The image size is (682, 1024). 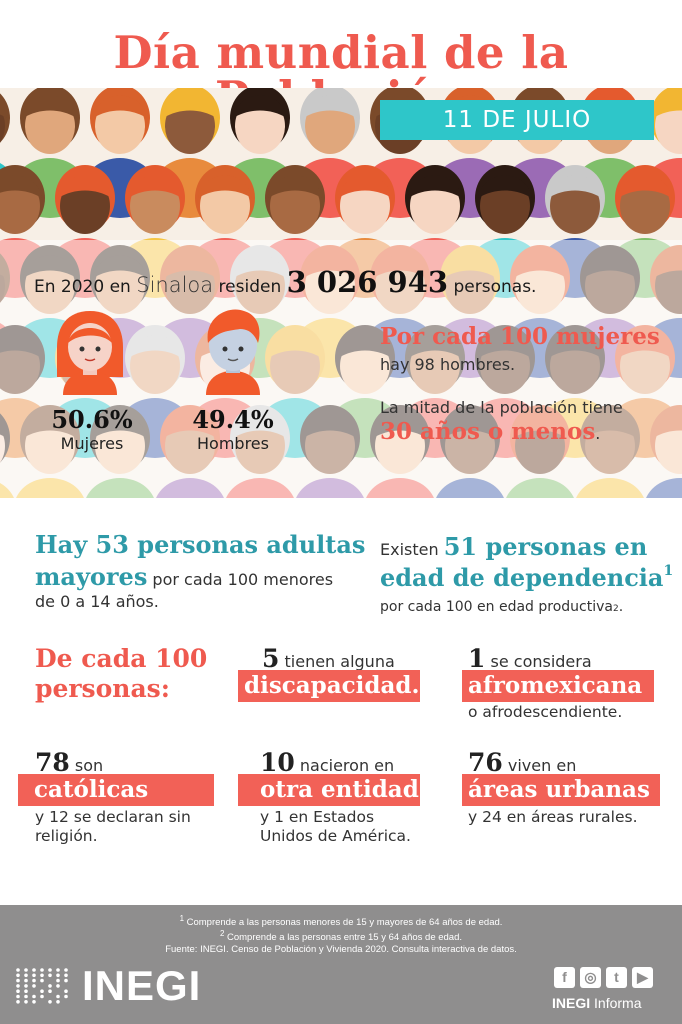 I want to click on afro-text: se considera, so click(x=541, y=661).